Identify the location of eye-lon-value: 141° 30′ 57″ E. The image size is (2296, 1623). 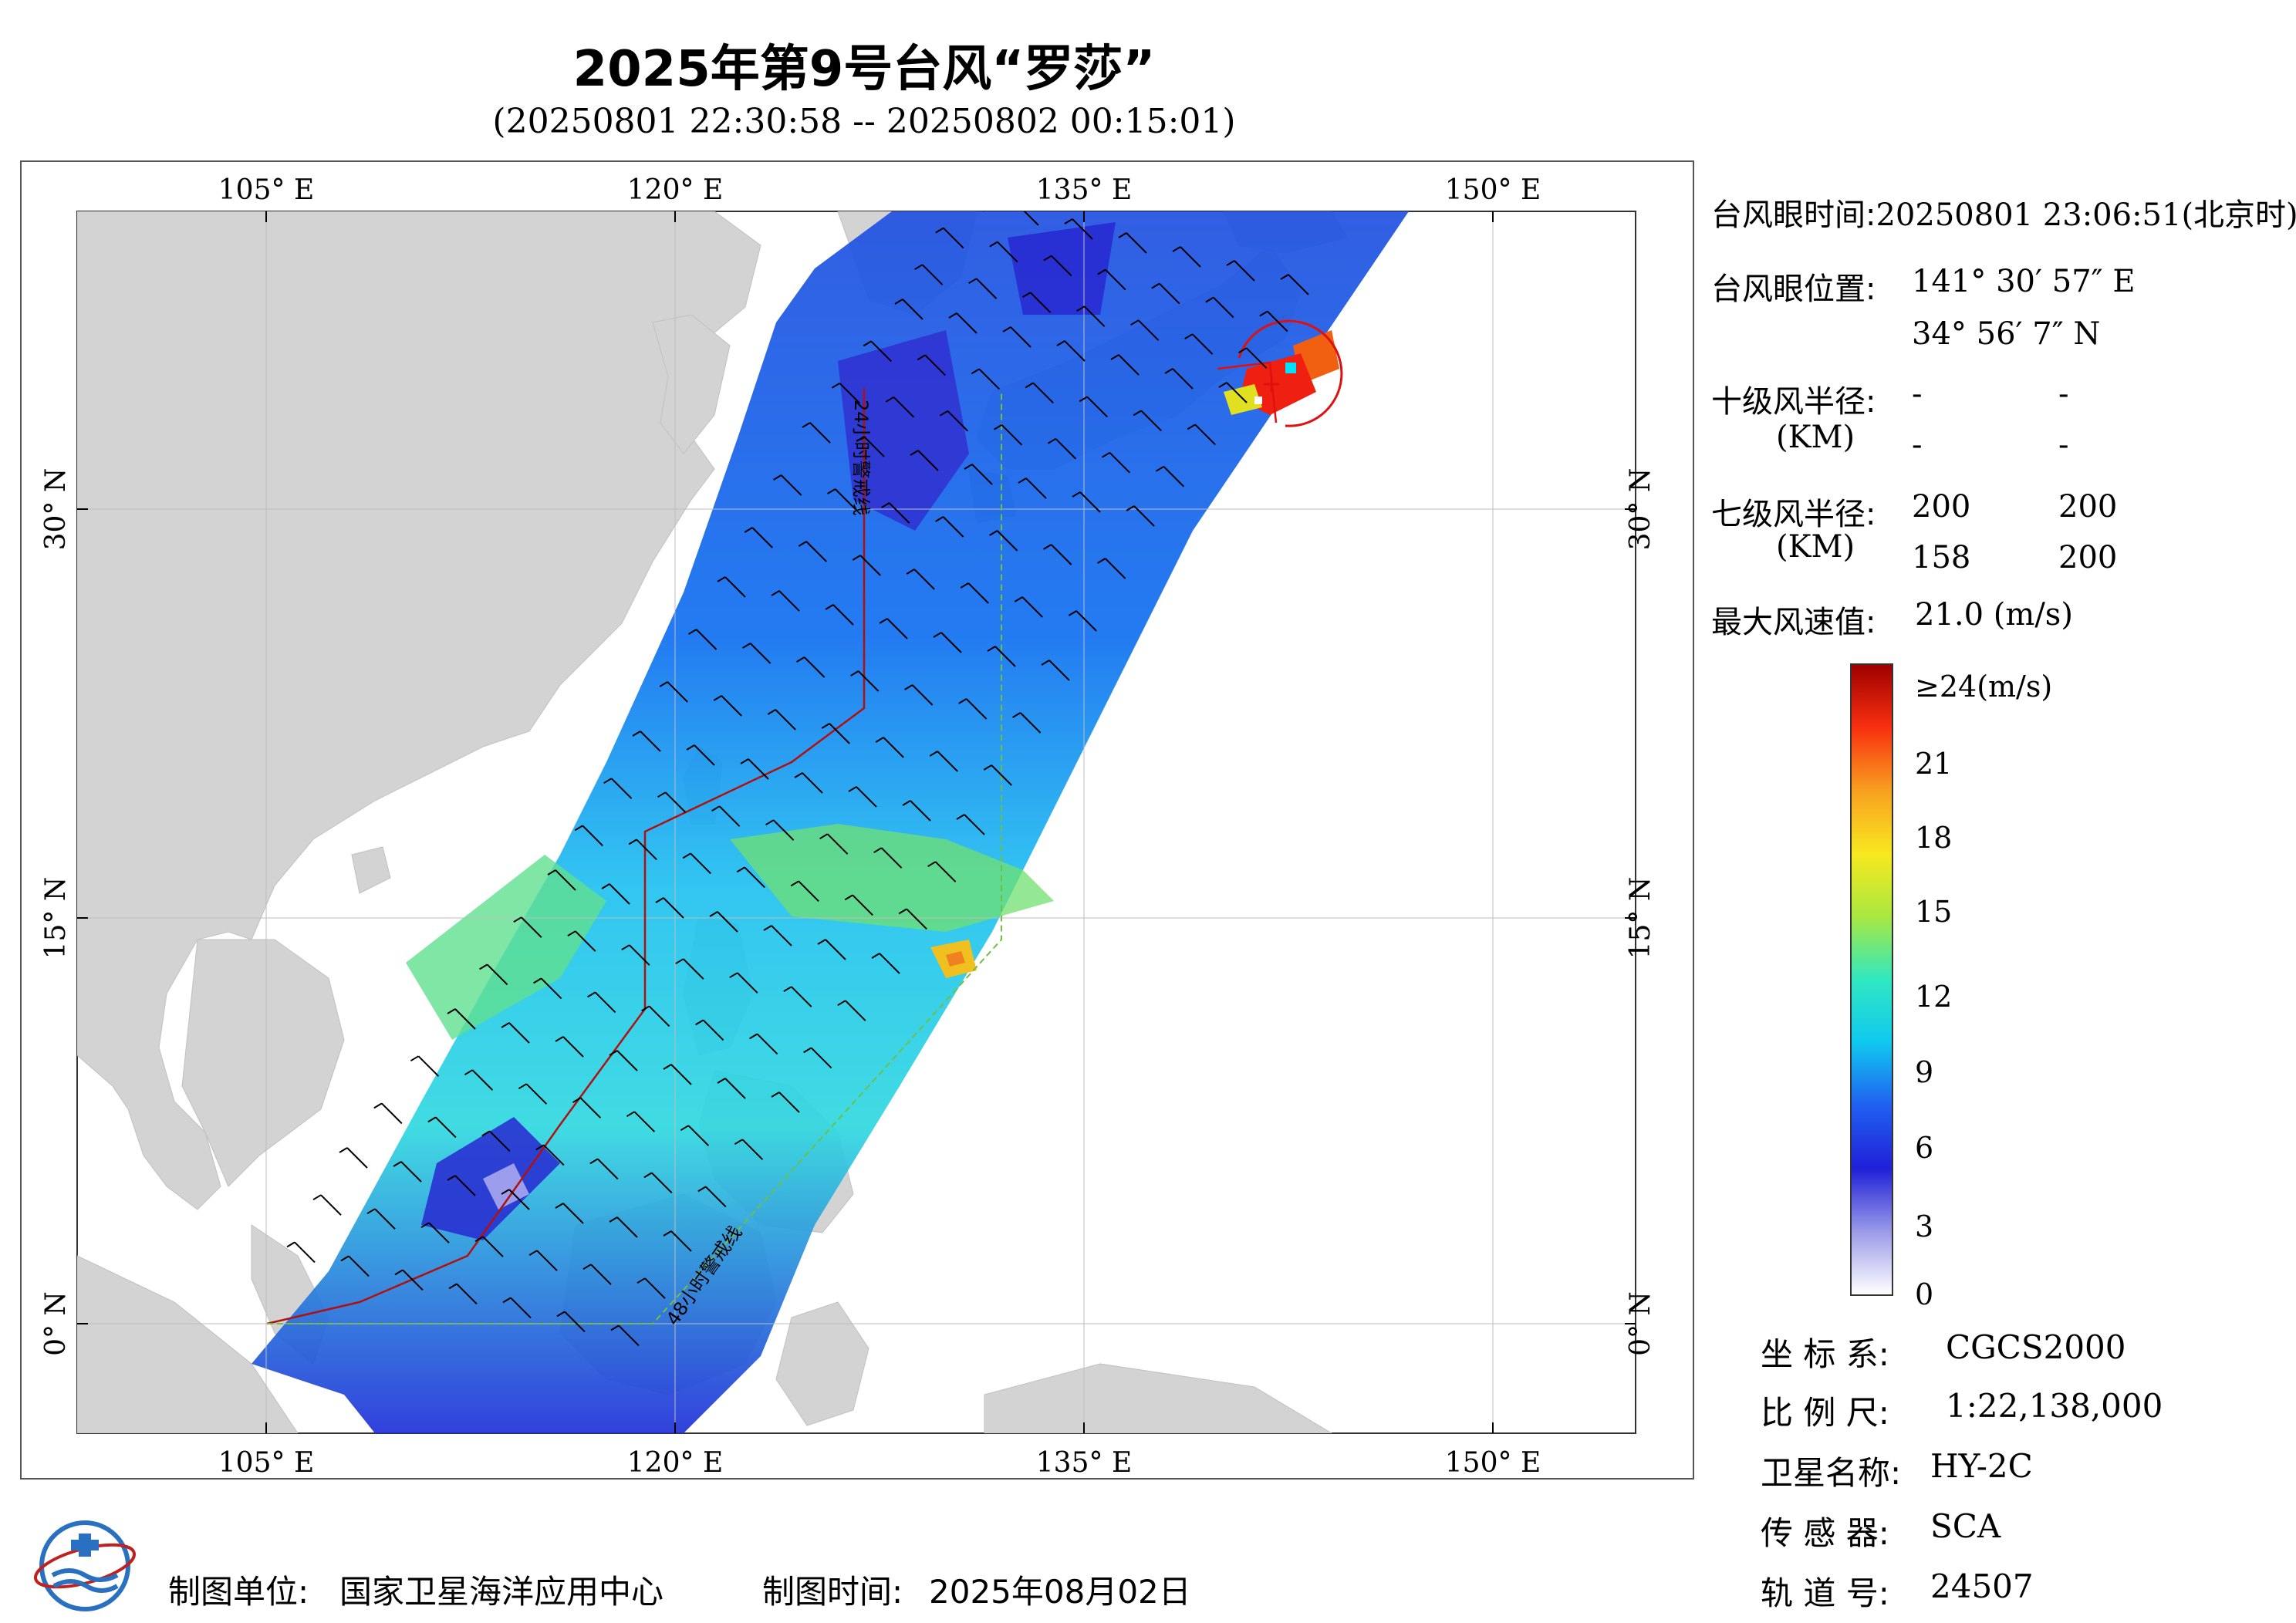
(2024, 281).